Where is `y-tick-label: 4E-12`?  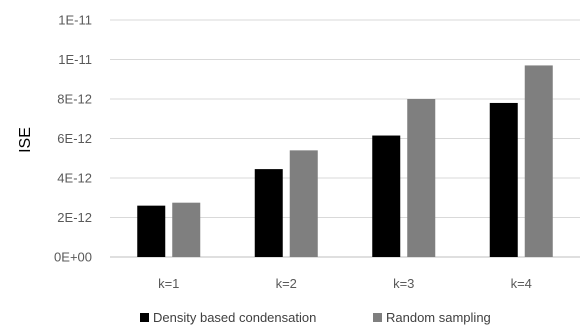
y-tick-label: 4E-12 is located at coordinates (74, 178).